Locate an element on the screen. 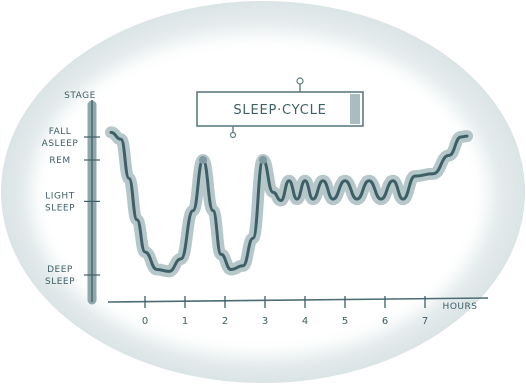 This screenshot has width=526, height=385. title-frame is located at coordinates (280, 109).